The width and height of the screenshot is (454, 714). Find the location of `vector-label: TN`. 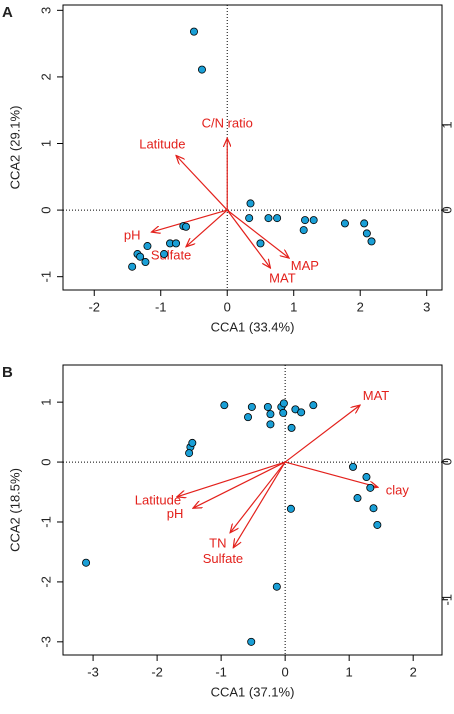

vector-label: TN is located at coordinates (217, 542).